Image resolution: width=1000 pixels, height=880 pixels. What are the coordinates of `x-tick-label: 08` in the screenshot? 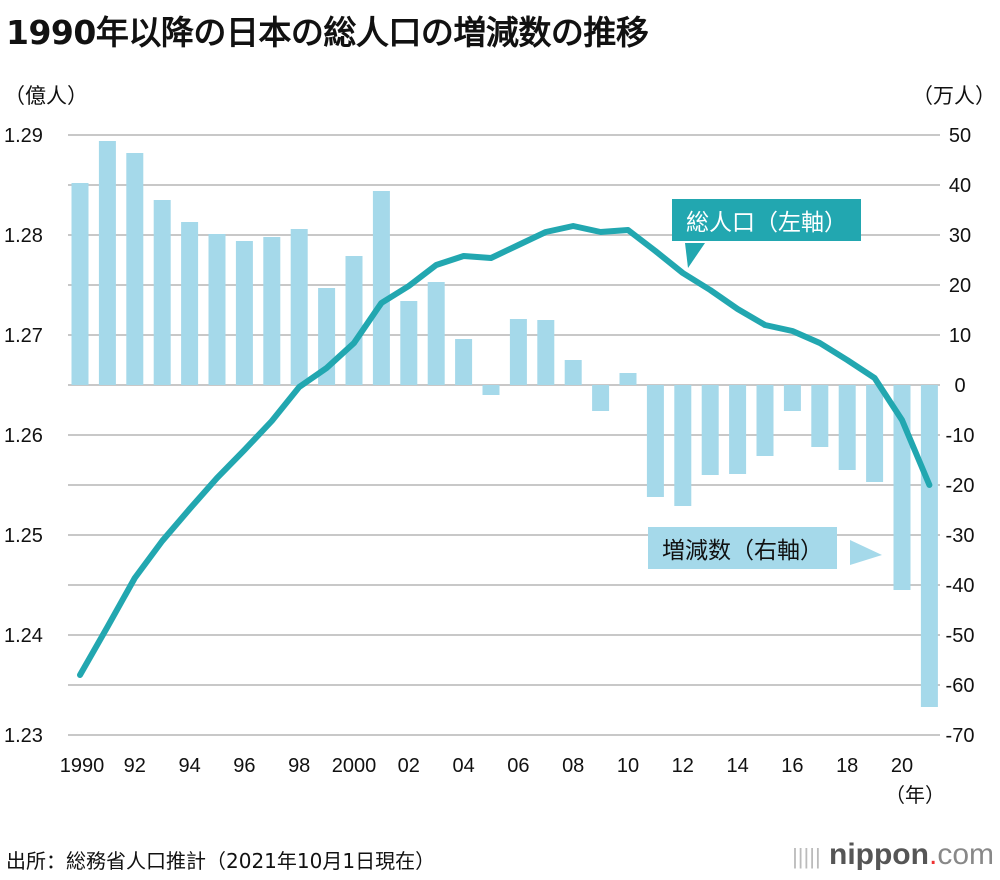 It's located at (573, 766).